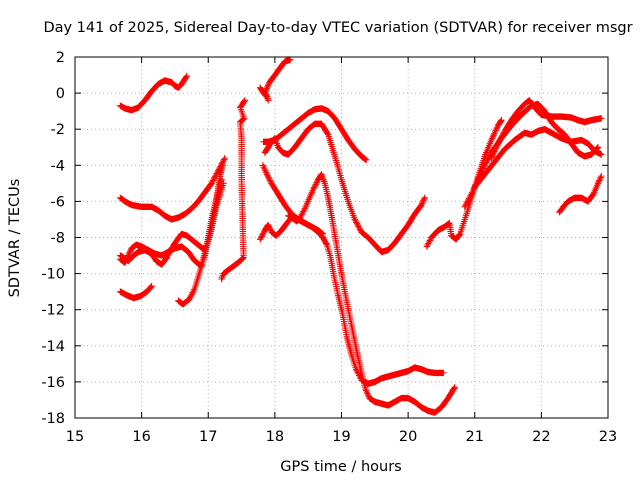 The image size is (640, 480). What do you see at coordinates (58, 130) in the screenshot?
I see `y-tick-label: -2` at bounding box center [58, 130].